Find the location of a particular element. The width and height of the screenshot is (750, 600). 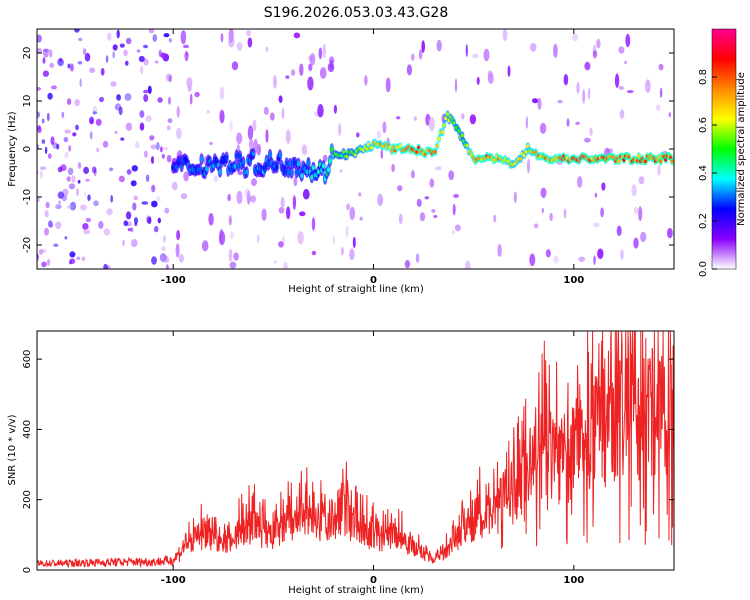

spectrogram-y-label: Frequency (Hz) is located at coordinates (12, 149).